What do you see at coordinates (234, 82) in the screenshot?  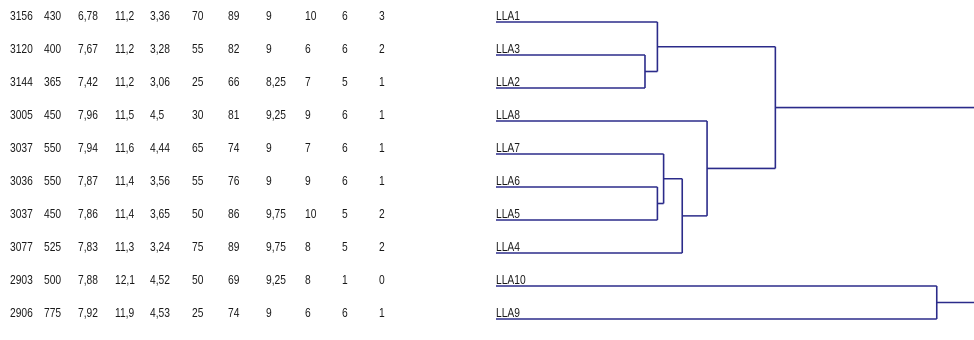 I see `table-cell: 66` at bounding box center [234, 82].